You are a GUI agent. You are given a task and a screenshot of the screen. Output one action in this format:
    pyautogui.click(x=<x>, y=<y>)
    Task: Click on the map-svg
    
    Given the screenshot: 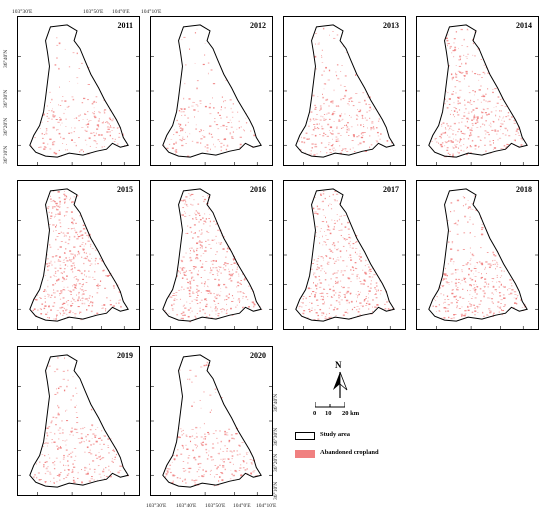 What is the action you would take?
    pyautogui.click(x=344, y=94)
    